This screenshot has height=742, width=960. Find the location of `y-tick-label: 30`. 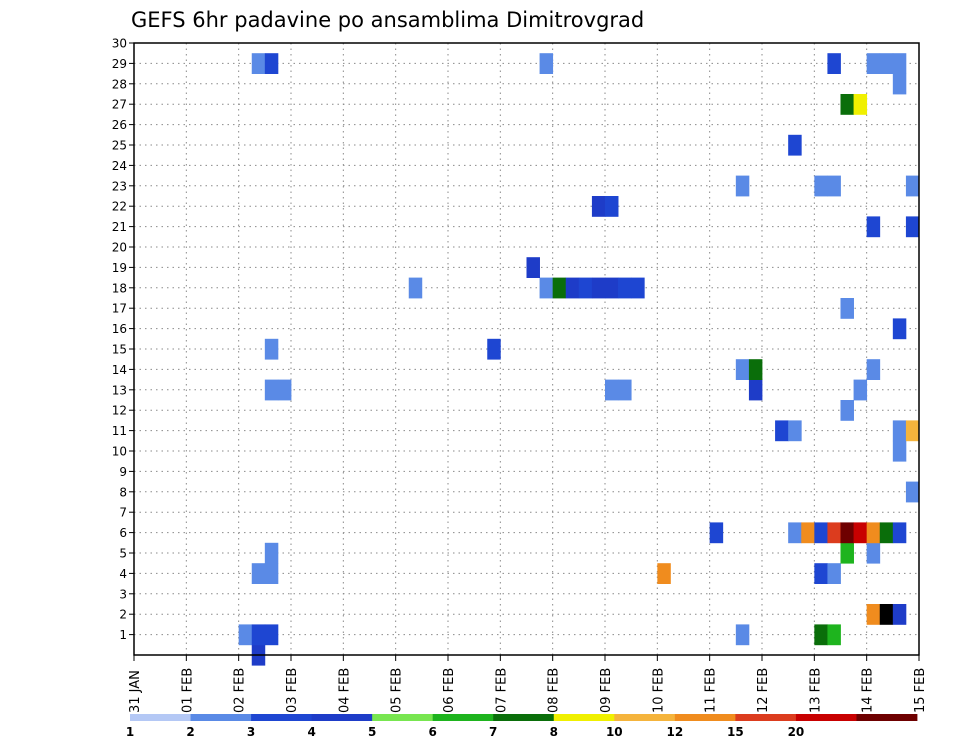

y-tick-label: 30 is located at coordinates (119, 44).